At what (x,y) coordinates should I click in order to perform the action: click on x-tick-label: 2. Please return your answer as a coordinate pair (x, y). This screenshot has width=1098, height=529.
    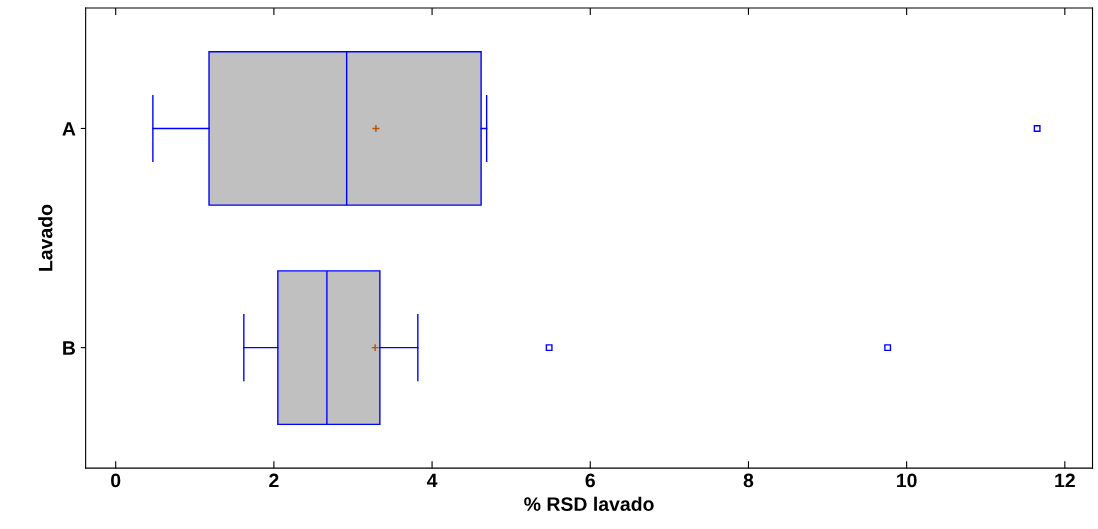
    Looking at the image, I should click on (274, 480).